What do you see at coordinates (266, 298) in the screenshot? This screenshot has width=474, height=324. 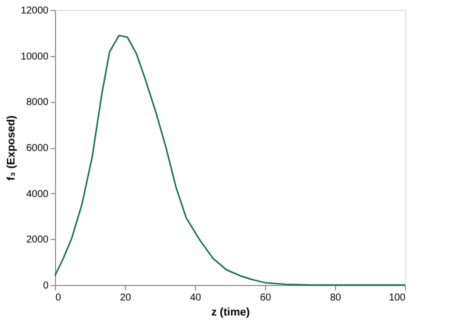 I see `x-tick-label: 60` at bounding box center [266, 298].